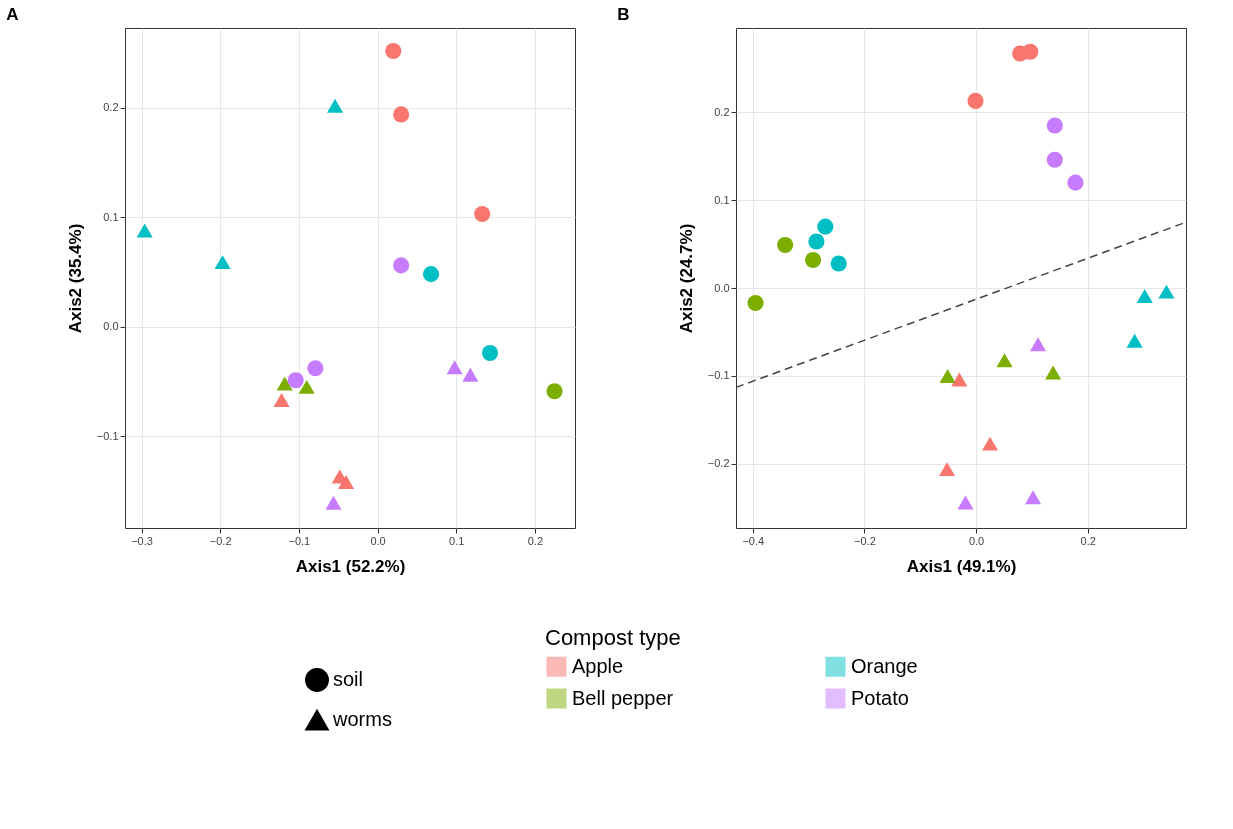  What do you see at coordinates (686, 278) in the screenshot?
I see `y-axis-title: Axis2 (24.7%)` at bounding box center [686, 278].